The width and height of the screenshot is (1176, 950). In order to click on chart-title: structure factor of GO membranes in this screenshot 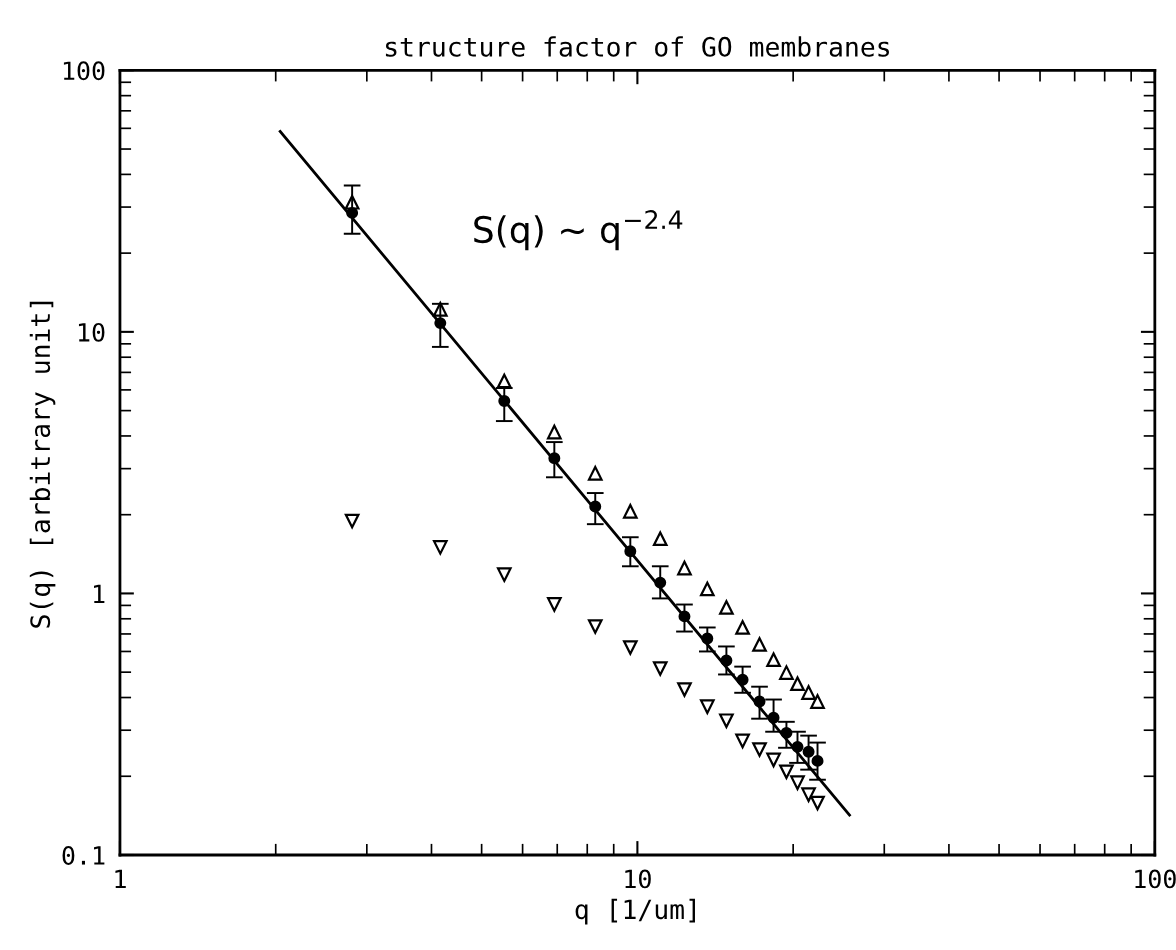, I will do `click(637, 46)`.